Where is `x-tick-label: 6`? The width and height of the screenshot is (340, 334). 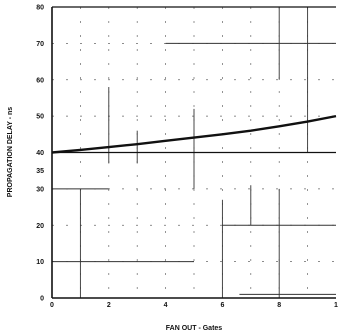 x-tick-label: 6 is located at coordinates (222, 305).